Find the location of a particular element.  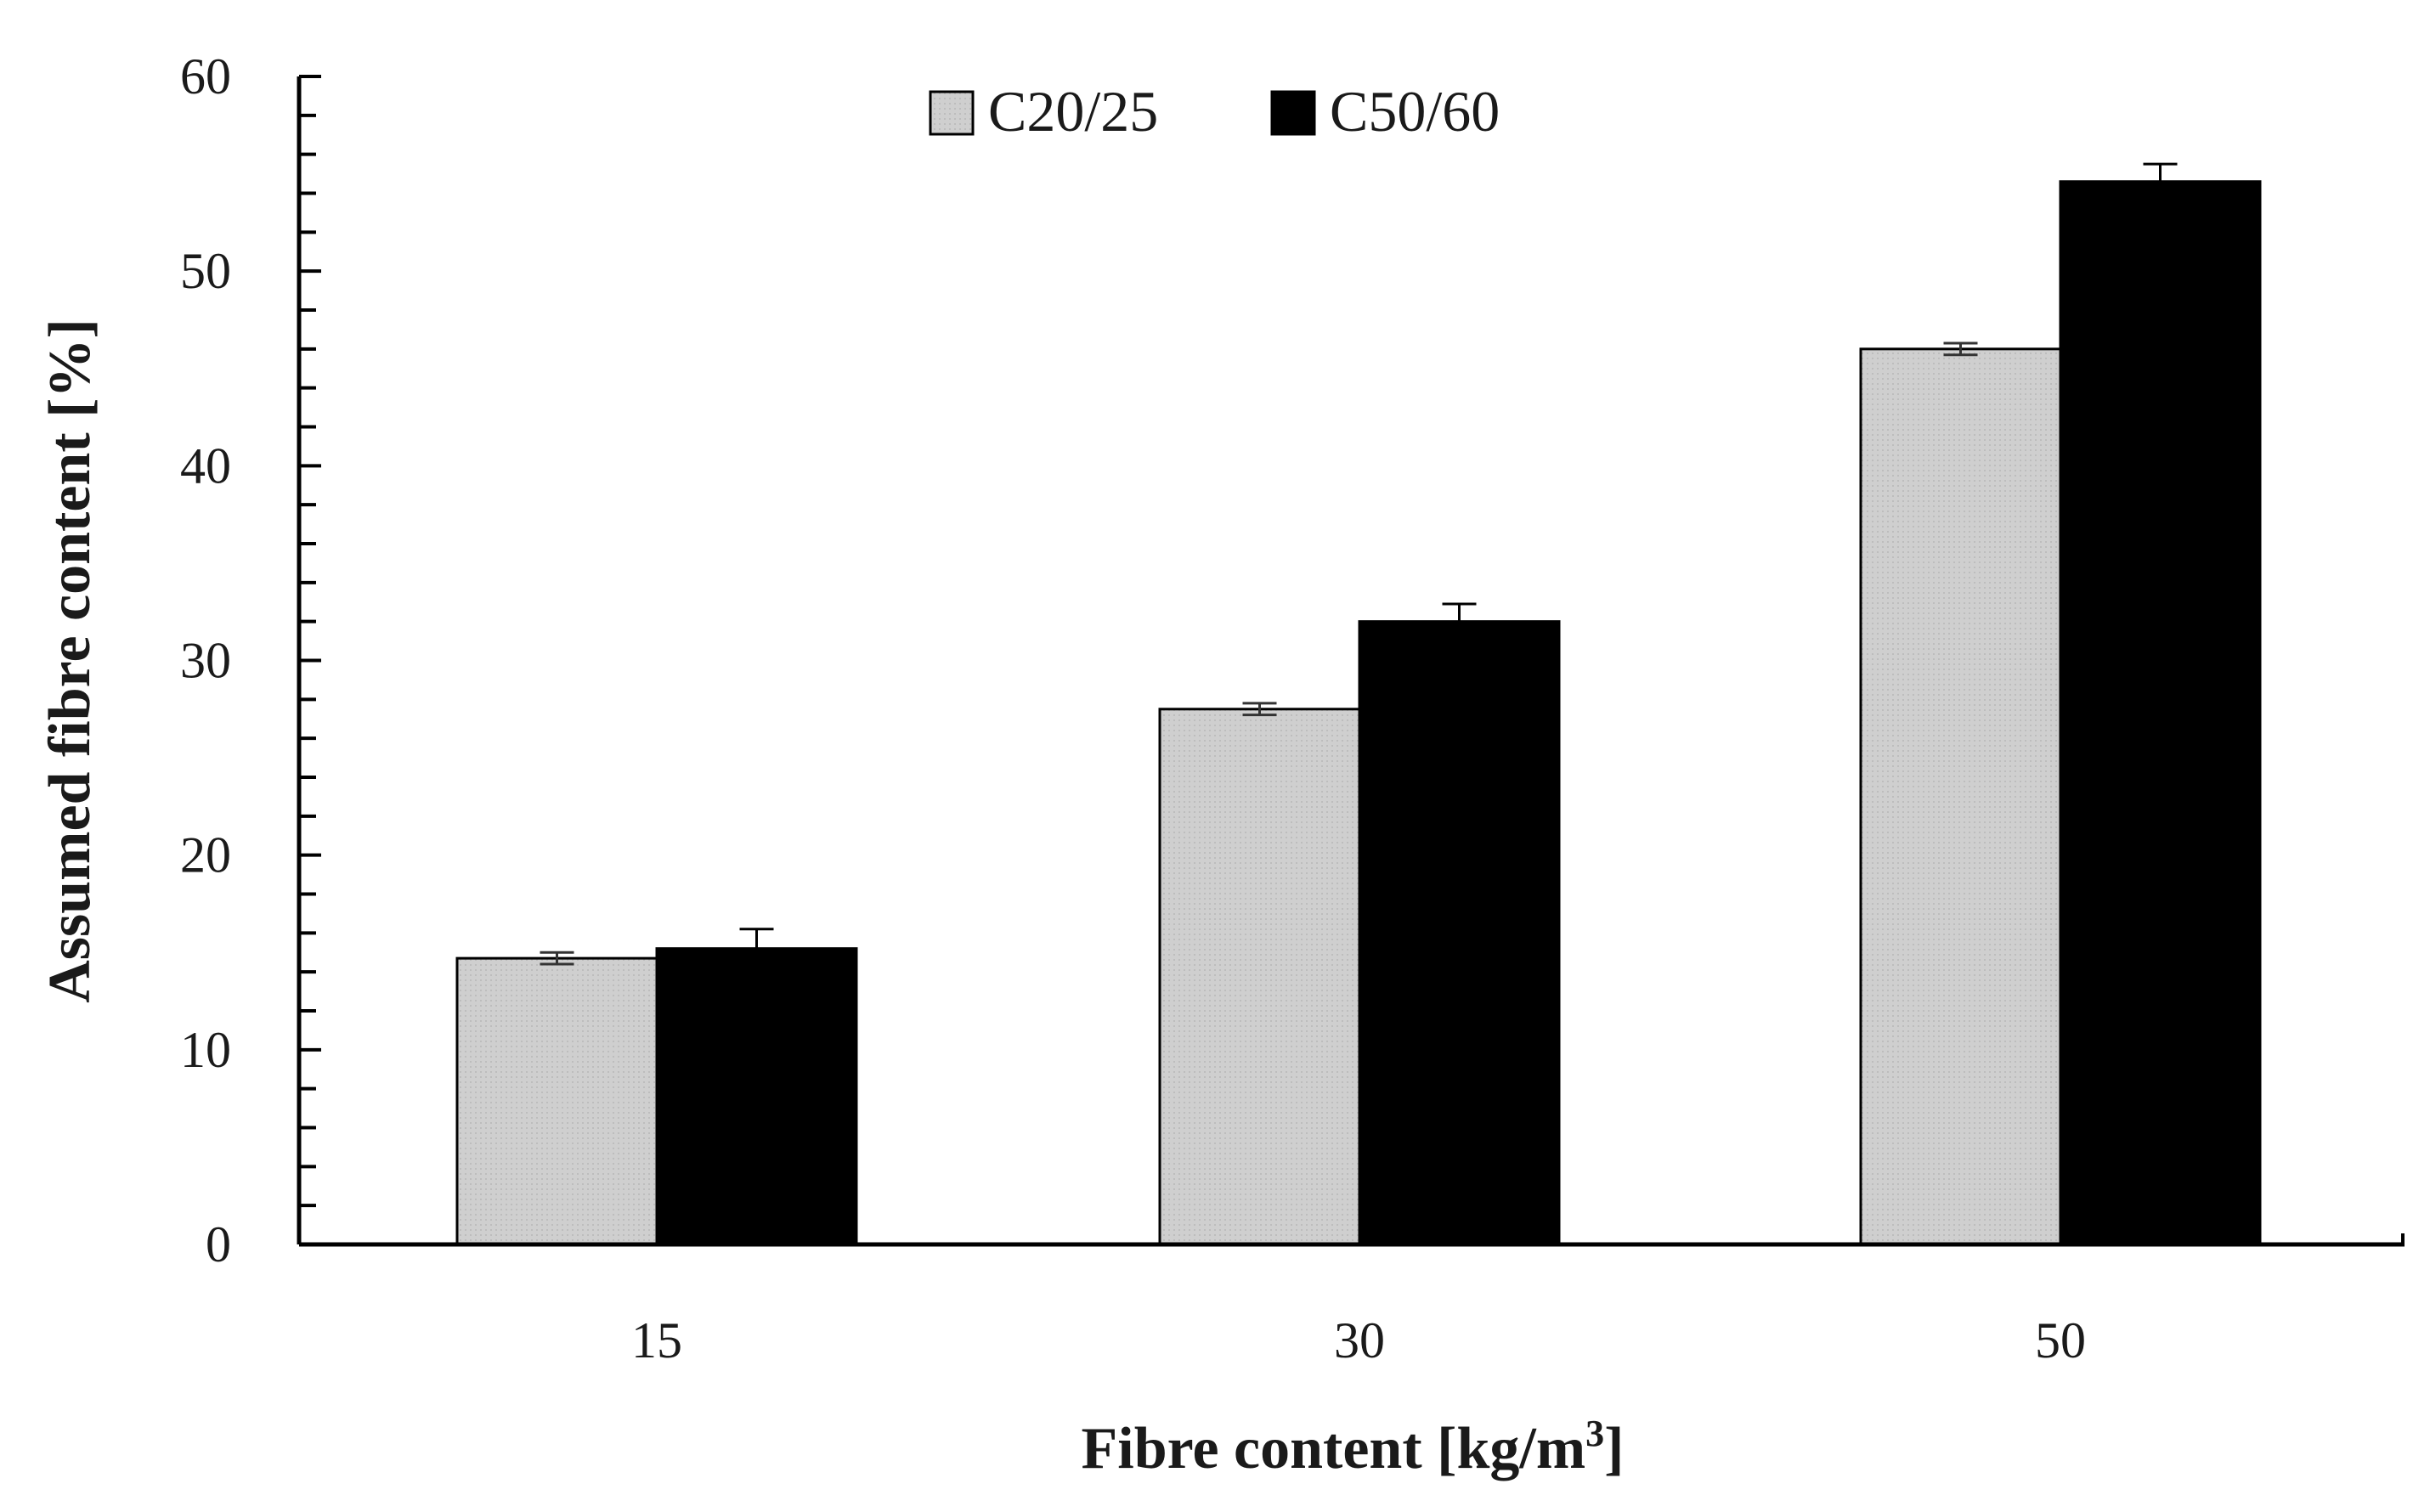

x-tick-label: 50 is located at coordinates (2060, 1340).